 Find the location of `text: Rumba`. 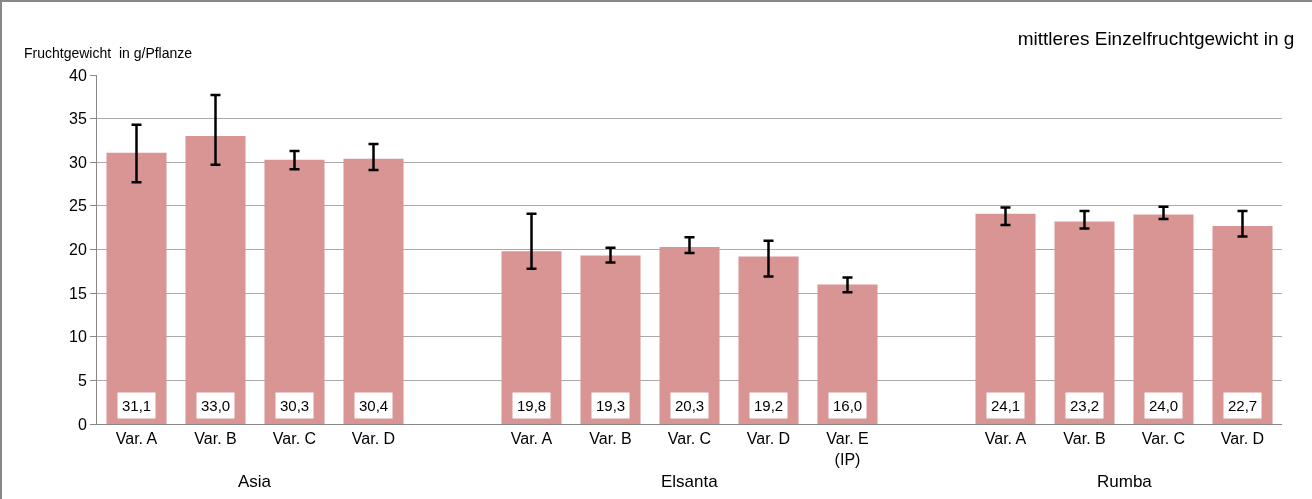

text: Rumba is located at coordinates (1125, 481).